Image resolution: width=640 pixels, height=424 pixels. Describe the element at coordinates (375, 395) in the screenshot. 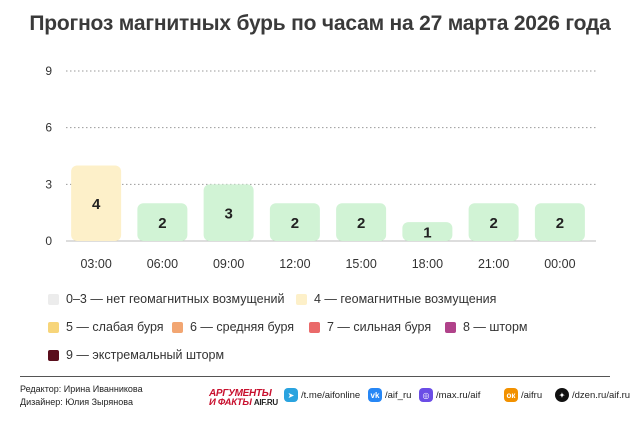

I see `vk-icon: vk` at that location.